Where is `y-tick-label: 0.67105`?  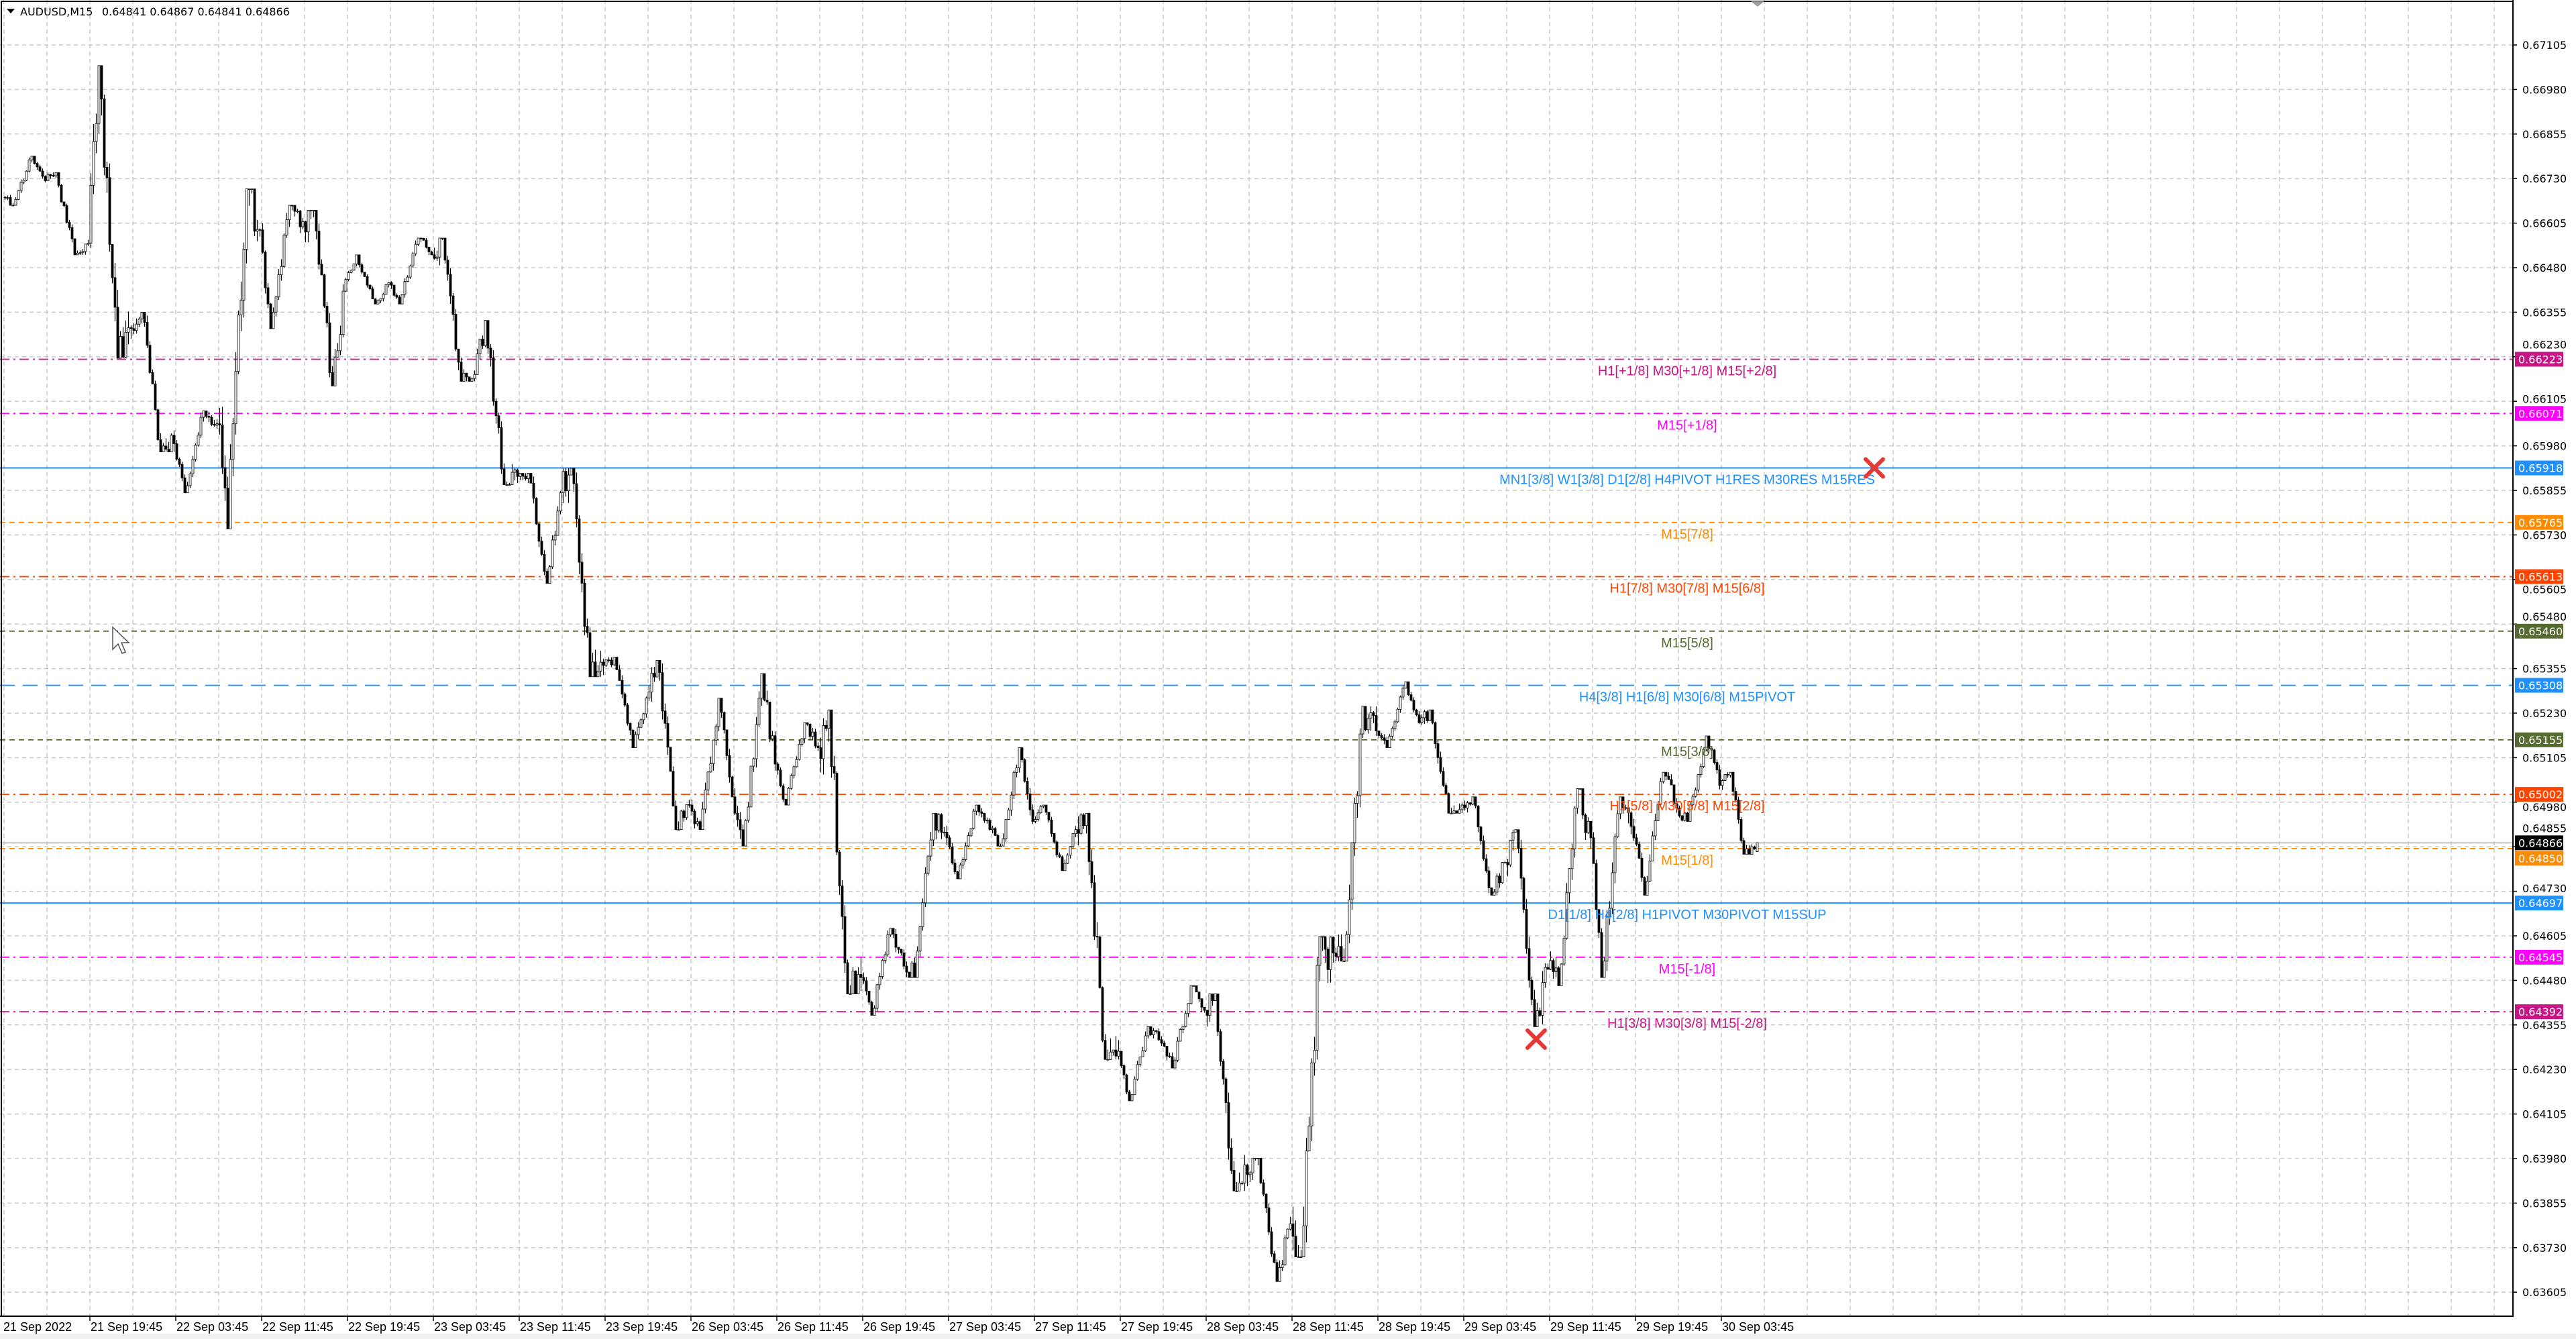 y-tick-label: 0.67105 is located at coordinates (2544, 45).